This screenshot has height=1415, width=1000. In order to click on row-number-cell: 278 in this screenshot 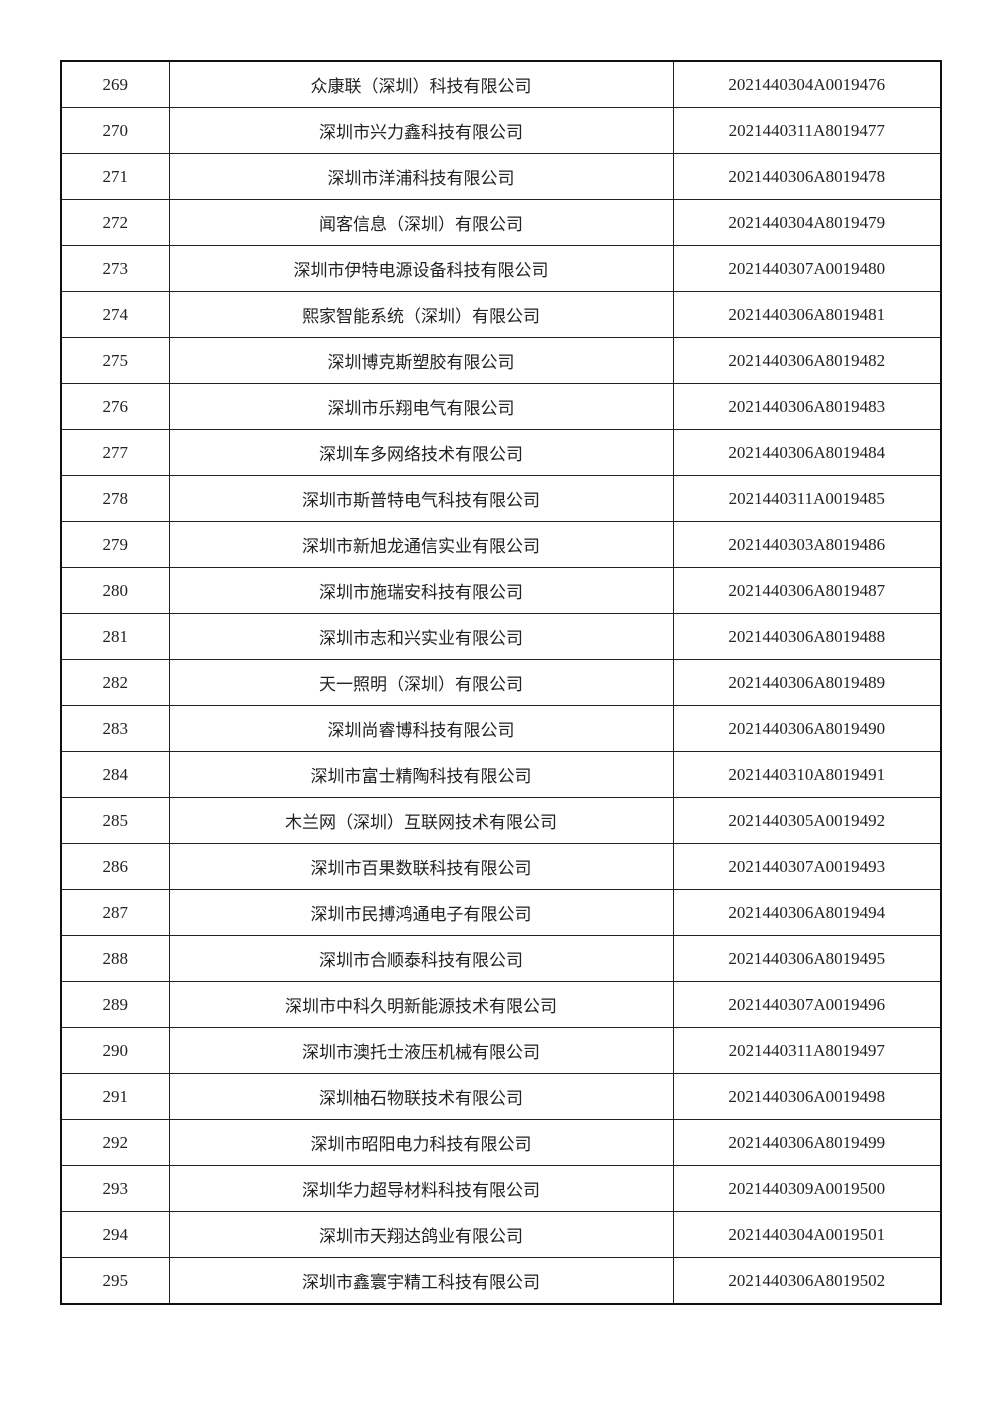, I will do `click(115, 498)`.